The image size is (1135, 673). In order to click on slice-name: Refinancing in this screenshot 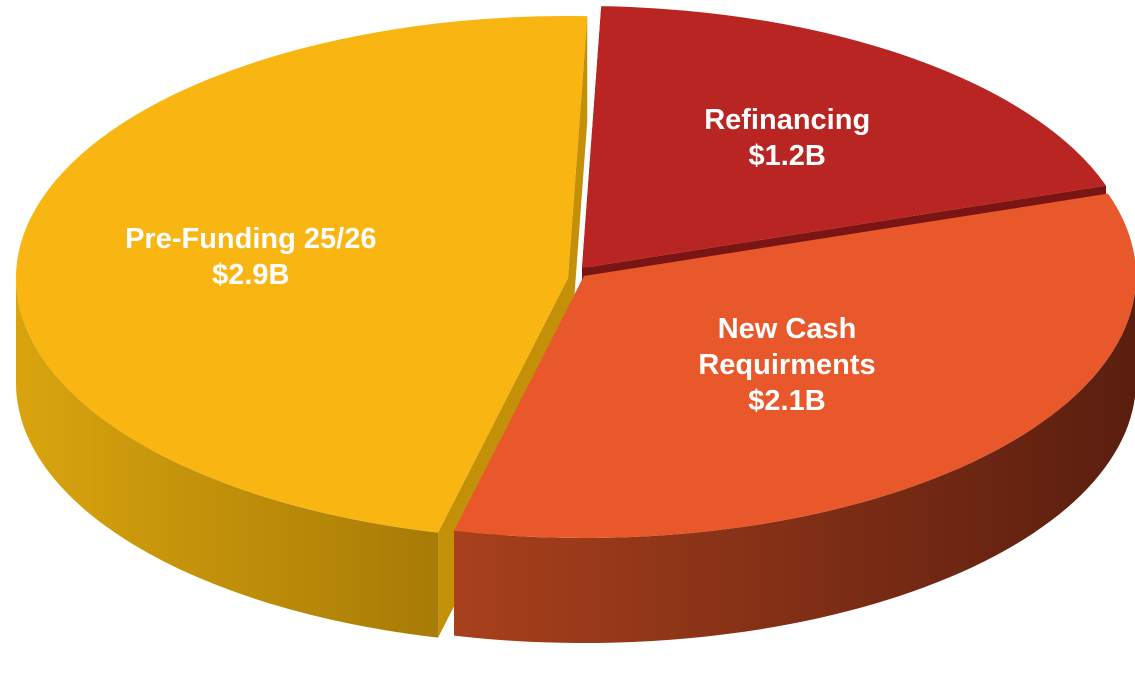, I will do `click(787, 119)`.